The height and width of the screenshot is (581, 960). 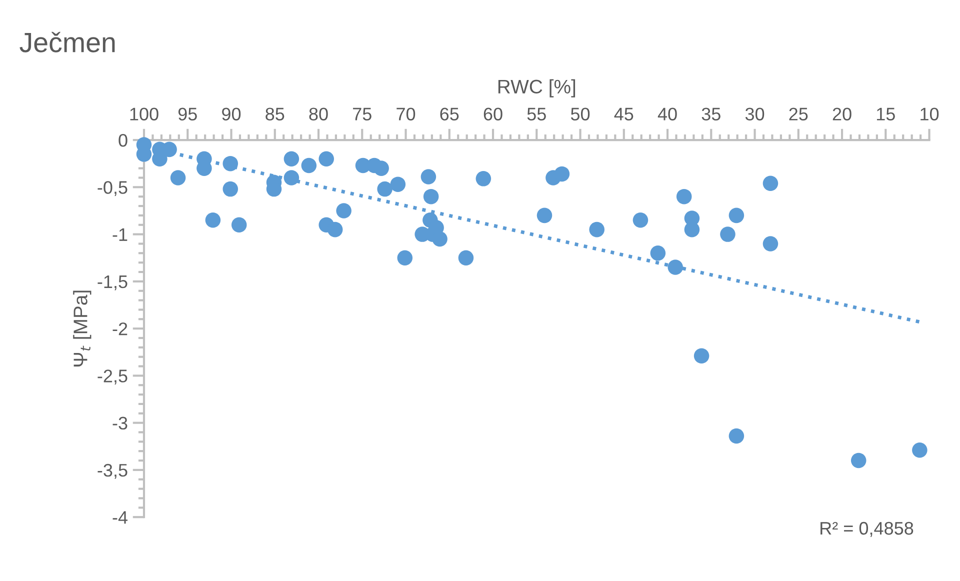 What do you see at coordinates (536, 114) in the screenshot?
I see `x-tick-label: 55` at bounding box center [536, 114].